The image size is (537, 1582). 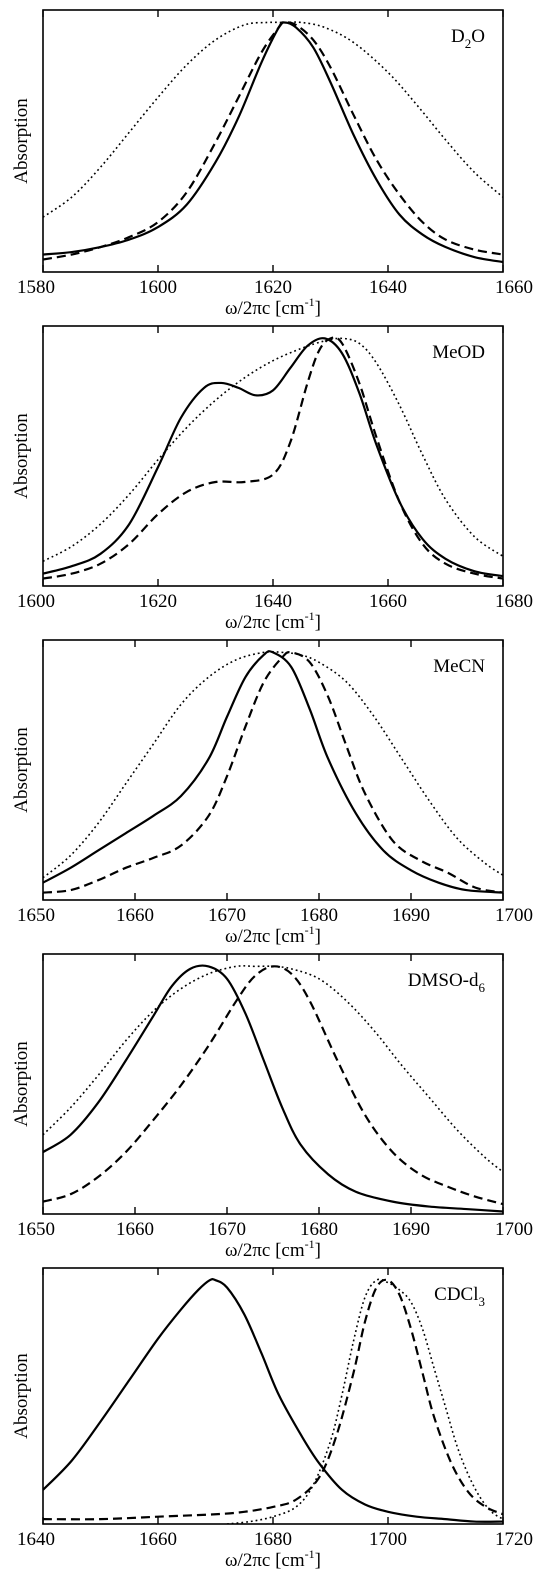 I want to click on solvent-label: MeCN, so click(x=459, y=666).